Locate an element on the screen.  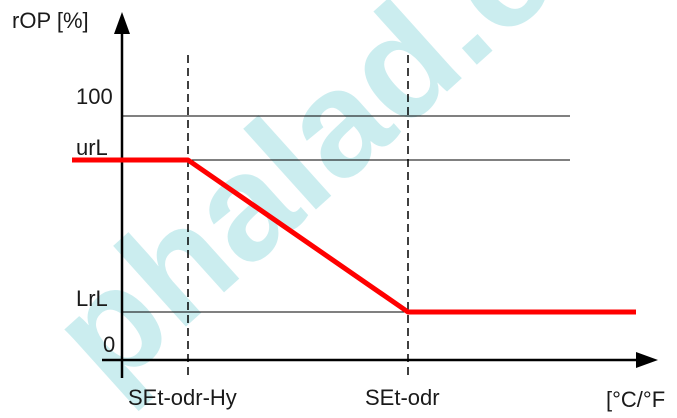
y-axis-label: rOP [%] is located at coordinates (50, 20).